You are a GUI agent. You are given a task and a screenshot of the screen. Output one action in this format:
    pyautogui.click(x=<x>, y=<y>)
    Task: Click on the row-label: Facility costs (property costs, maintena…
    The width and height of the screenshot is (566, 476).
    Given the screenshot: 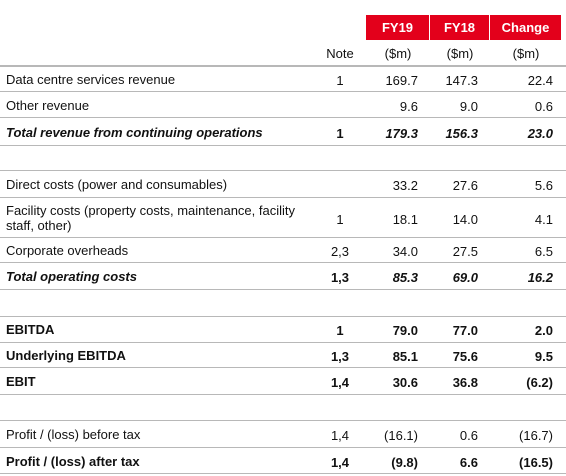 What is the action you would take?
    pyautogui.click(x=150, y=218)
    